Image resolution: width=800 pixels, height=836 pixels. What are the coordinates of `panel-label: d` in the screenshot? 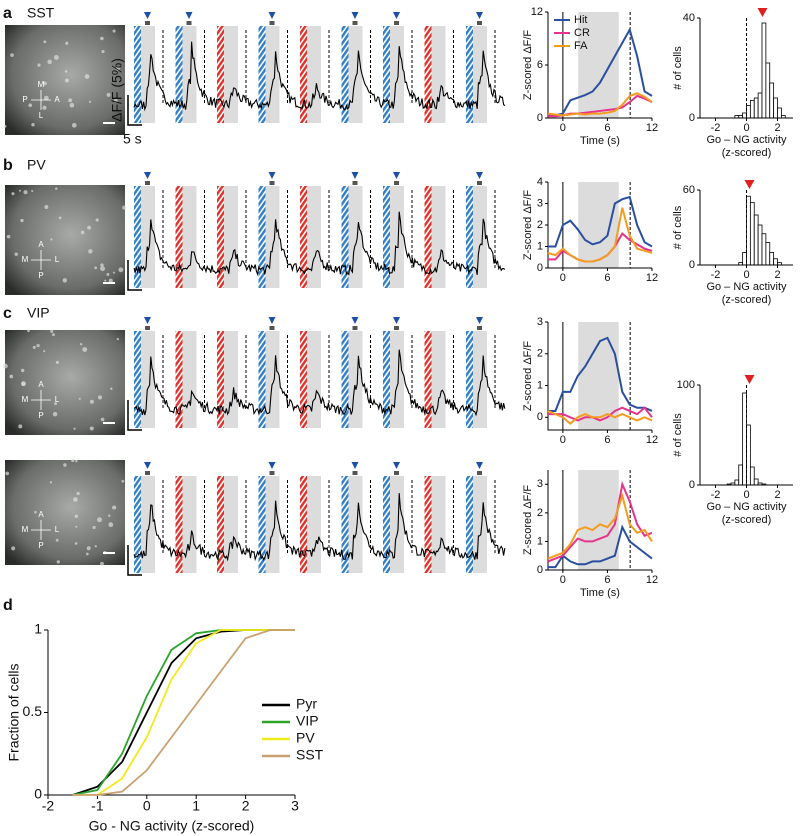 It's located at (8, 605).